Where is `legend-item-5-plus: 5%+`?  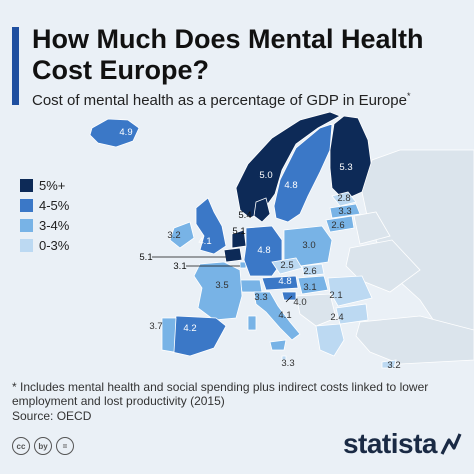
legend-item-5-plus: 5%+ is located at coordinates (44, 185).